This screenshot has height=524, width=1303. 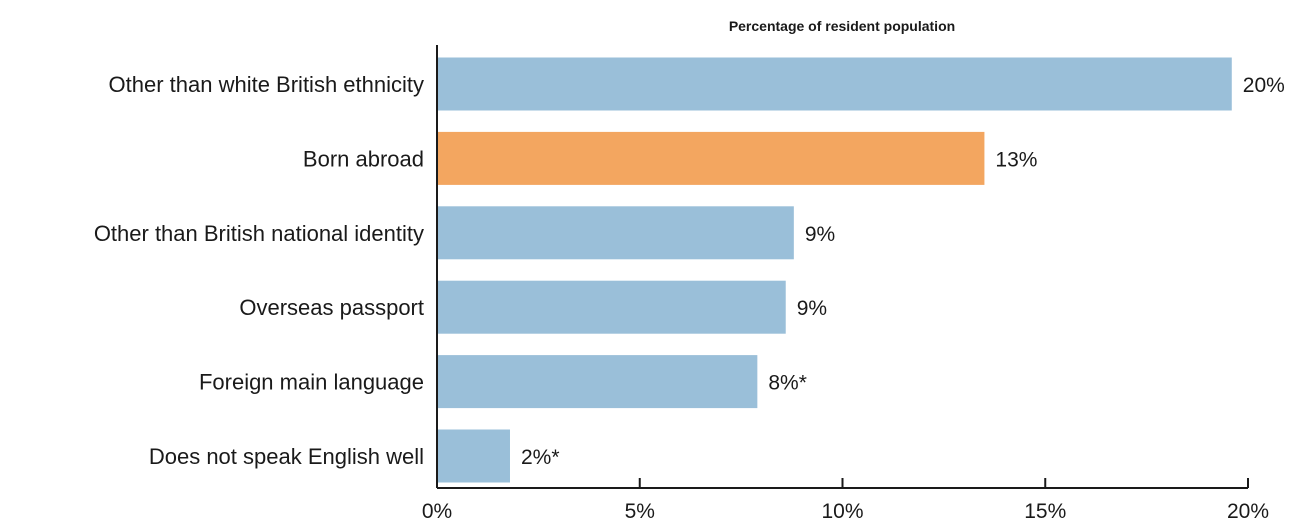 What do you see at coordinates (812, 308) in the screenshot?
I see `data-label-3: 9%` at bounding box center [812, 308].